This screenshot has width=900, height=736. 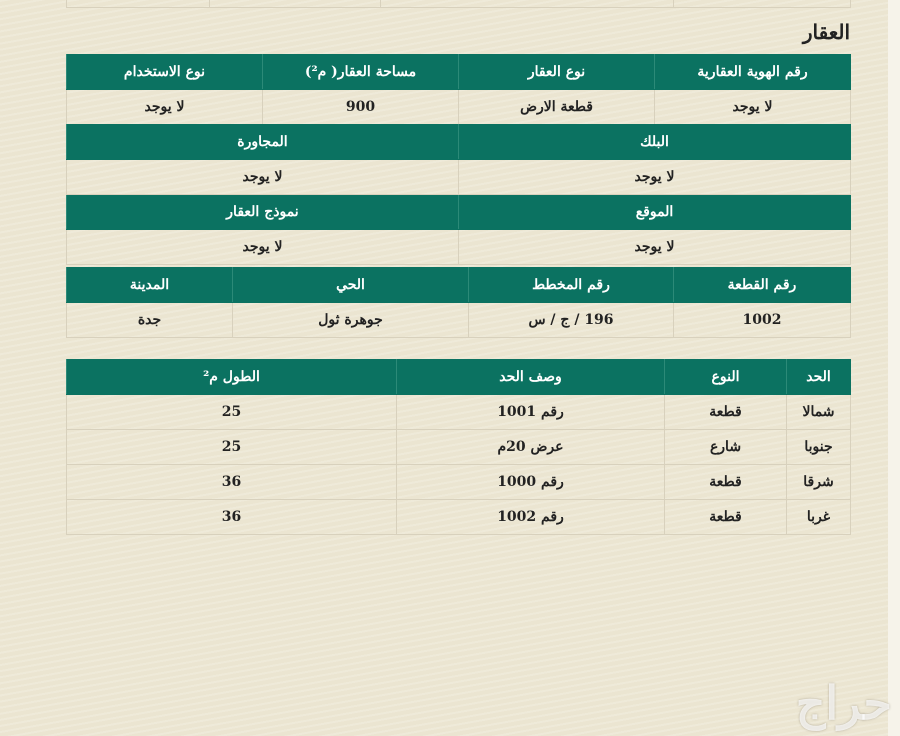 I want to click on value-cell: 900, so click(x=360, y=107).